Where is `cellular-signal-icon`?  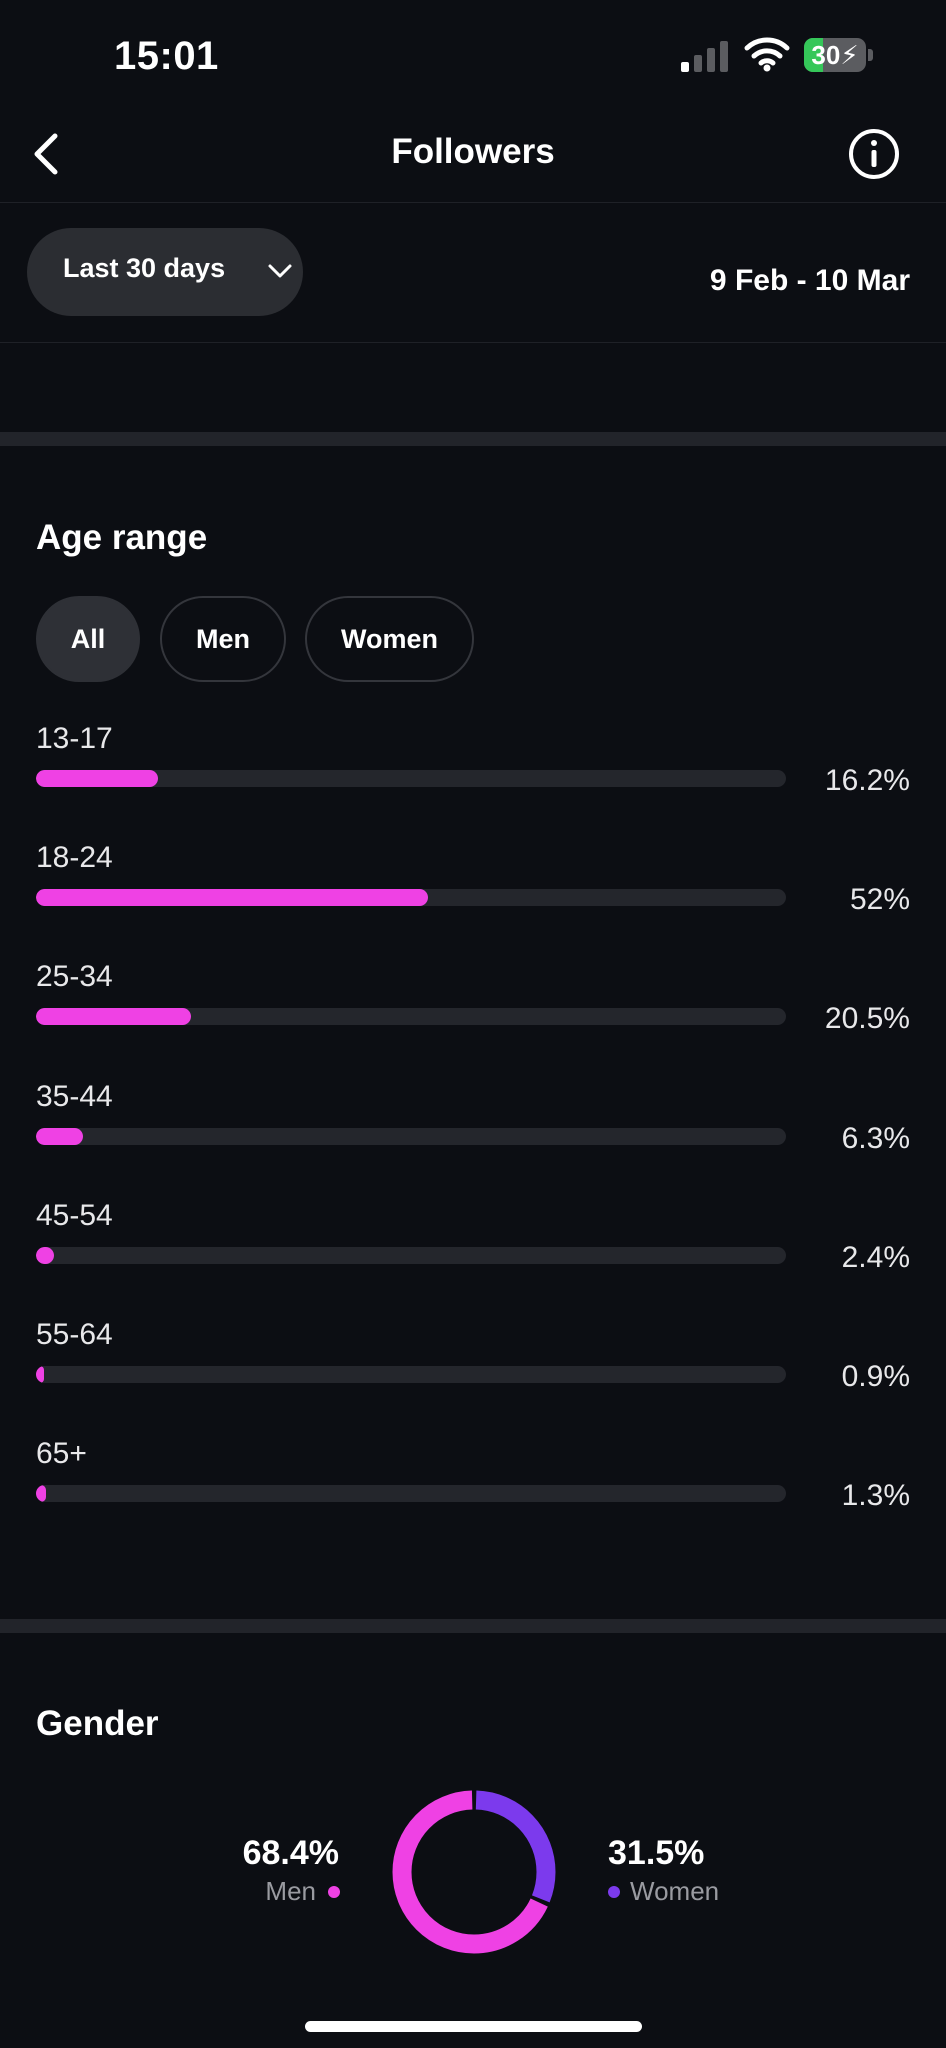 cellular-signal-icon is located at coordinates (704, 56).